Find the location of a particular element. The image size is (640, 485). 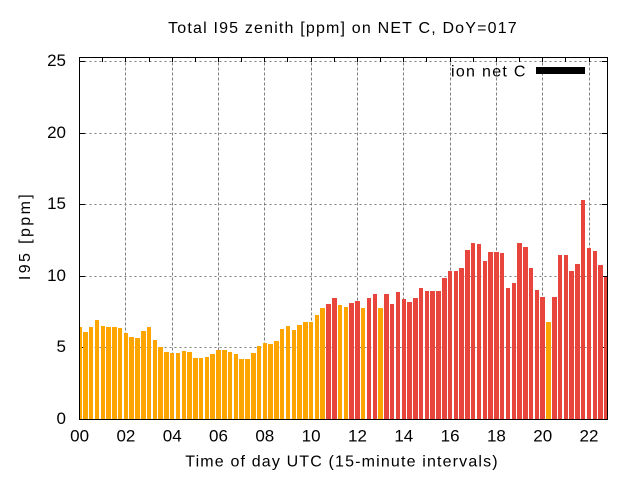

svg-text: 25 is located at coordinates (56, 60).